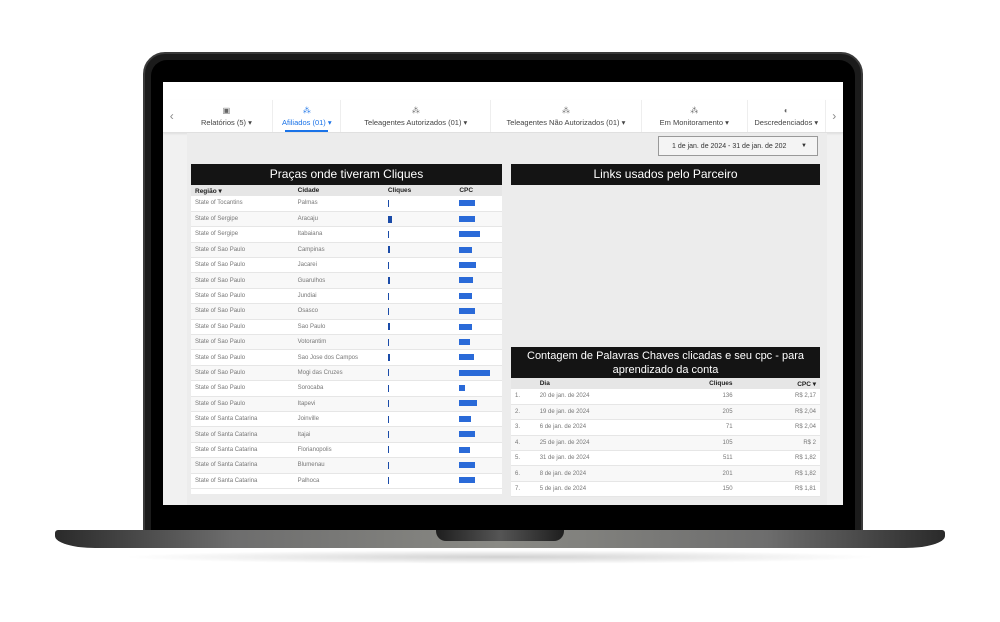  I want to click on tab-0: ▣ Relatórios (5) ▾, so click(227, 116).